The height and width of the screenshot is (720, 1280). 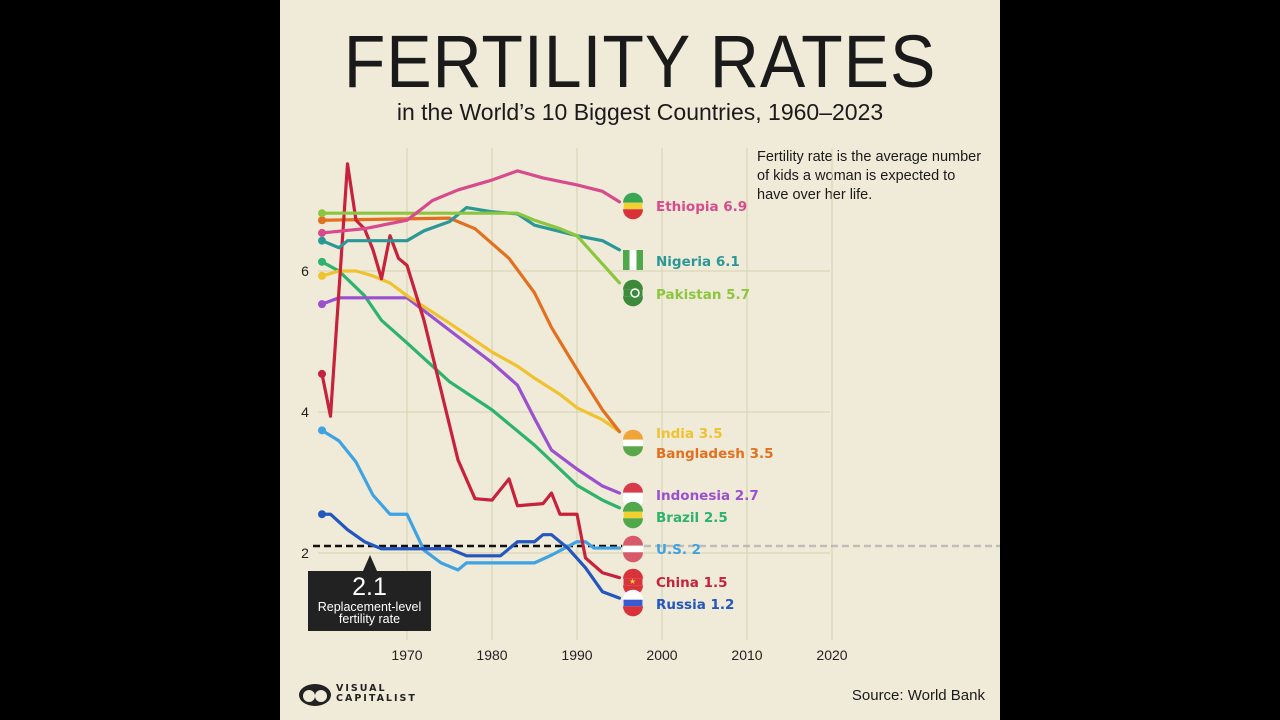 I want to click on replacement-value: 2.1, so click(x=369, y=587).